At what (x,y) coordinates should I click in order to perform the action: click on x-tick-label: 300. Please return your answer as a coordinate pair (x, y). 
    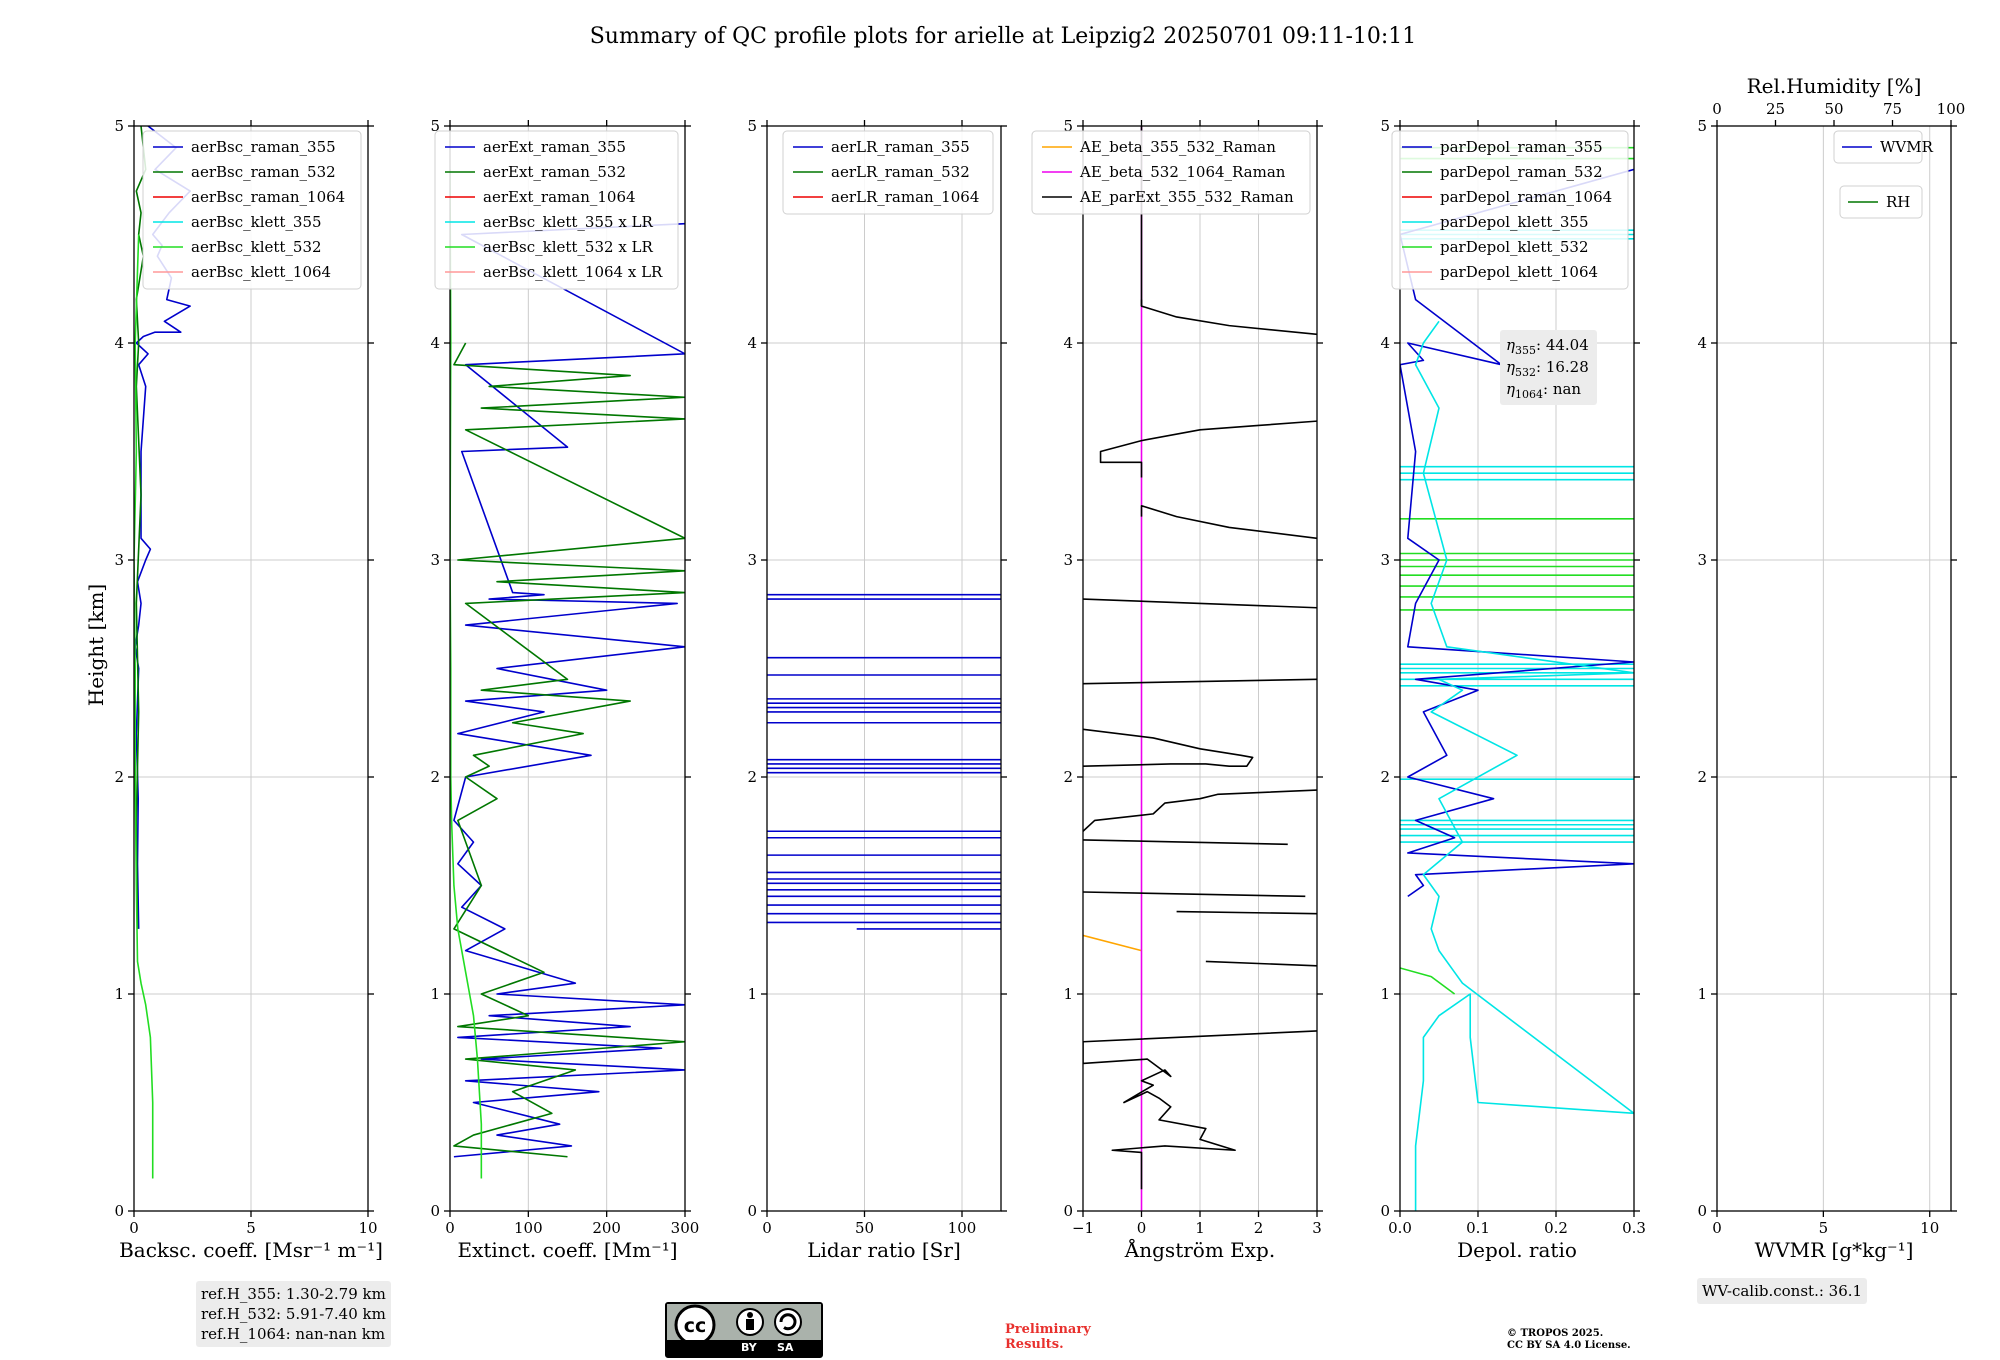
    Looking at the image, I should click on (685, 1228).